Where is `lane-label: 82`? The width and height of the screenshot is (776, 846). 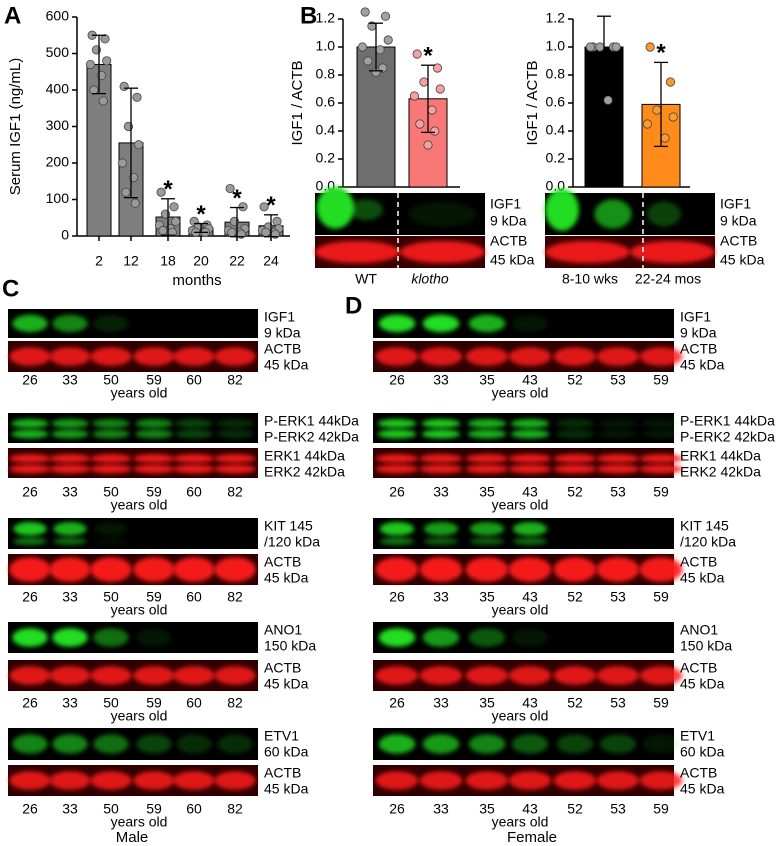 lane-label: 82 is located at coordinates (235, 703).